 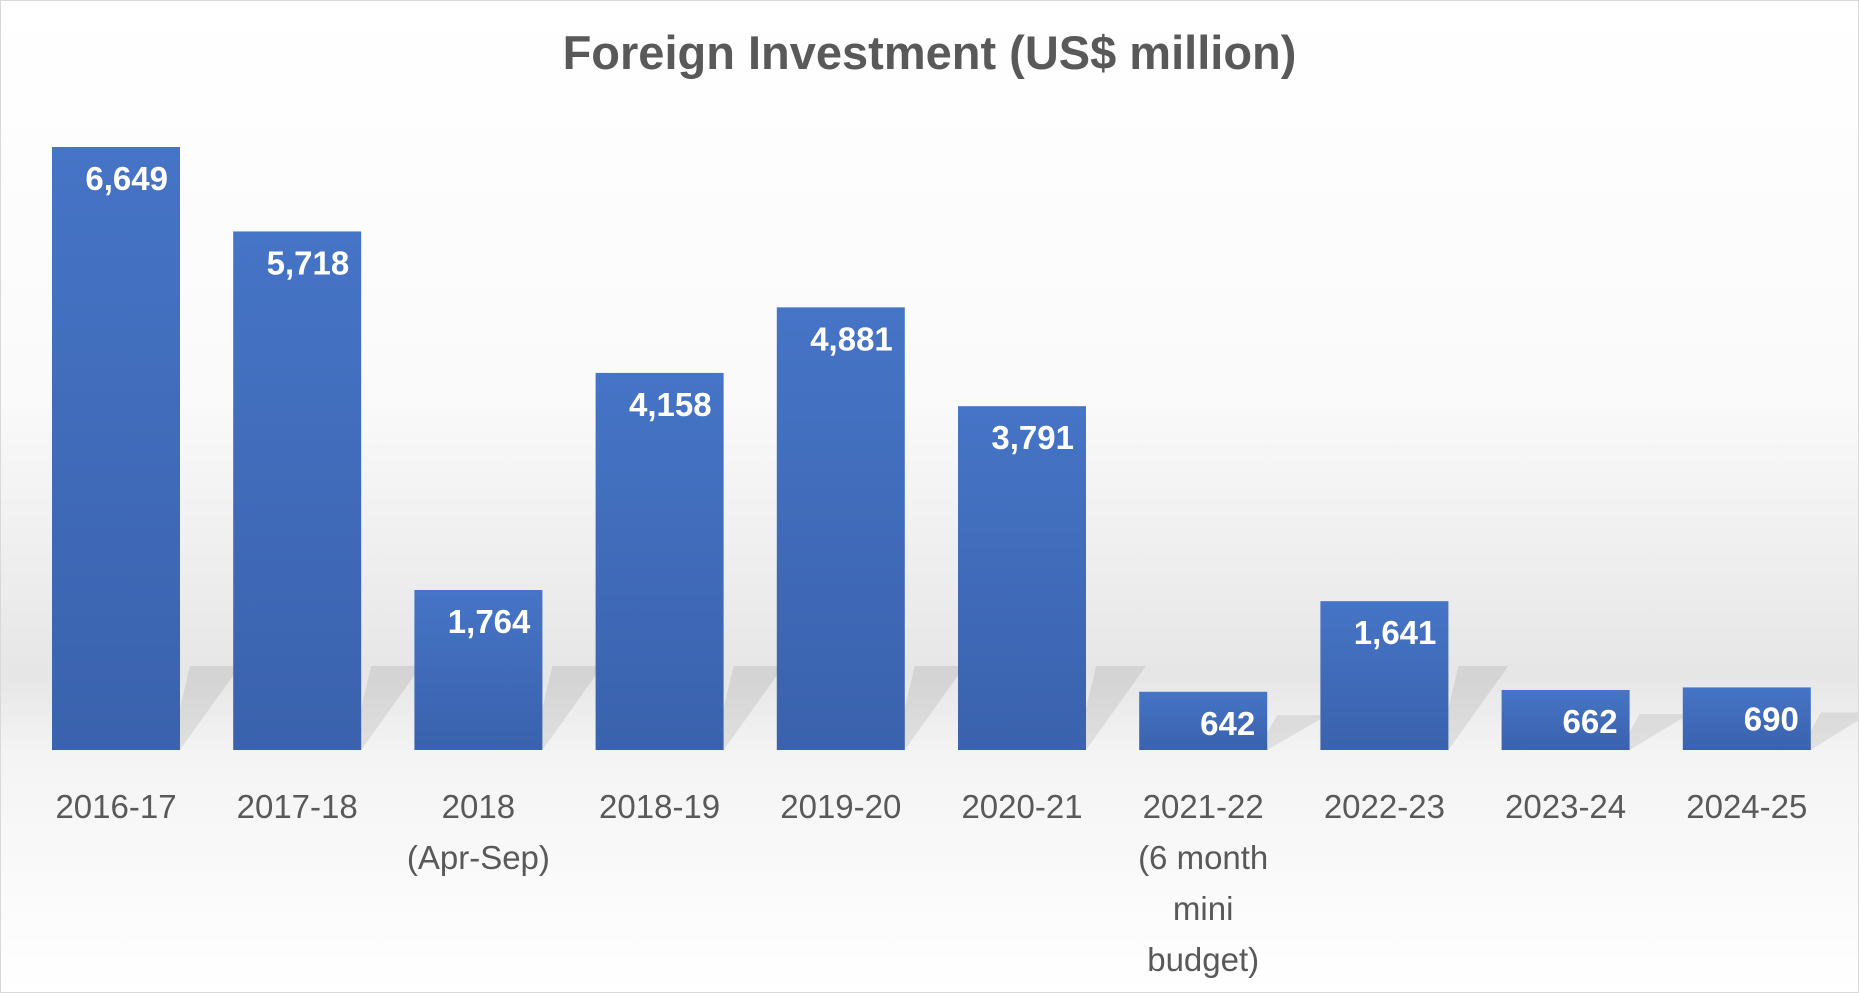 What do you see at coordinates (1022, 806) in the screenshot?
I see `x-tick-label: 2020-21` at bounding box center [1022, 806].